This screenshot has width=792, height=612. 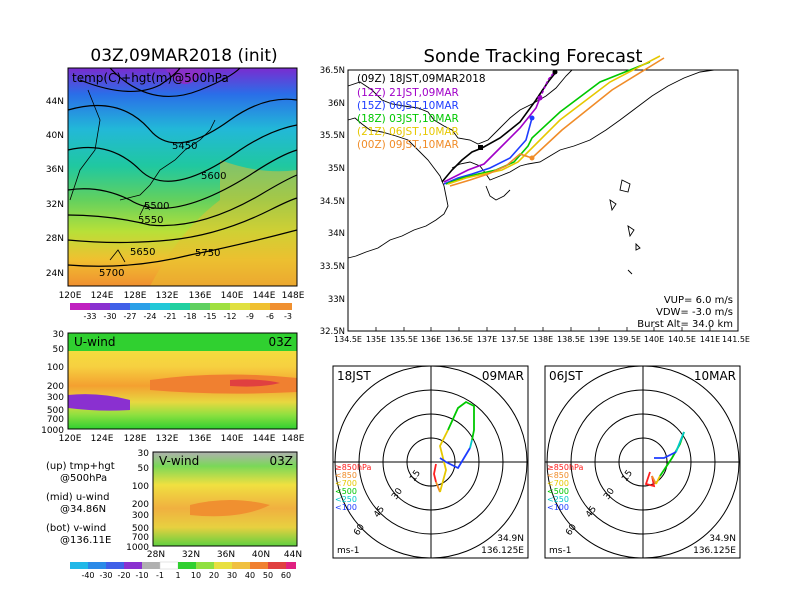 I want to click on upper-lat-axis: 44N 40N 36N 32N 28N 24N, so click(x=55, y=188).